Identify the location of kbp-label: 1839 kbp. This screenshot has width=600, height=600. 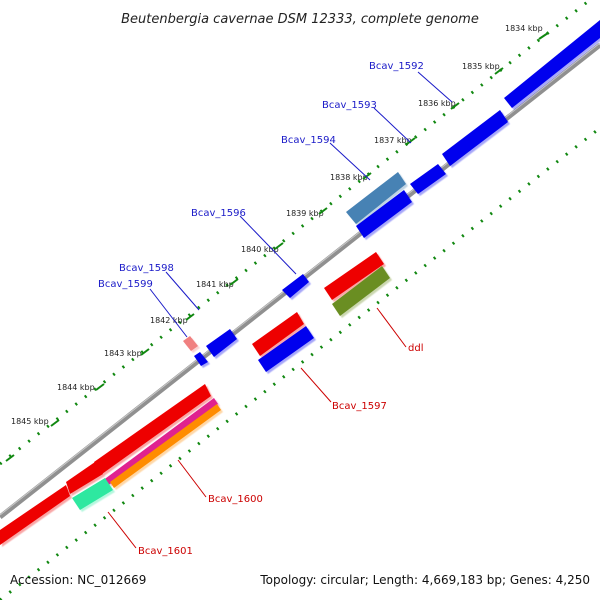
(305, 213).